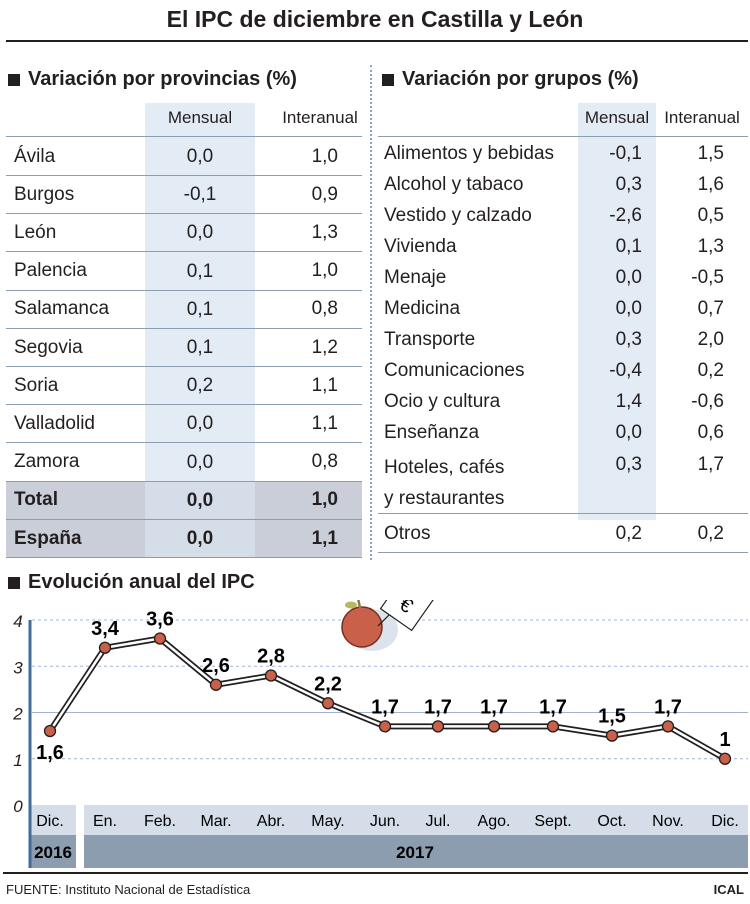  What do you see at coordinates (625, 215) in the screenshot?
I see `mensual-value: -2,6` at bounding box center [625, 215].